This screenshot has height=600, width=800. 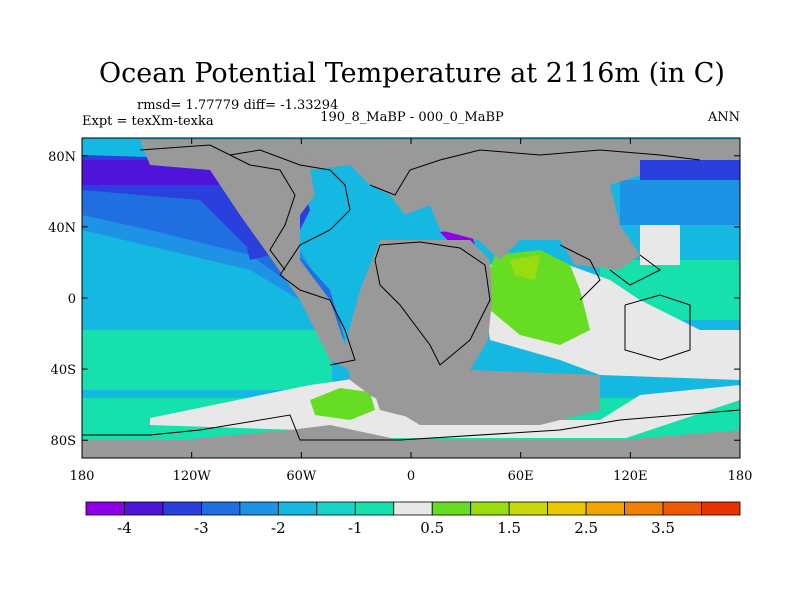 I want to click on lon-tick-label: 120E, so click(x=630, y=476).